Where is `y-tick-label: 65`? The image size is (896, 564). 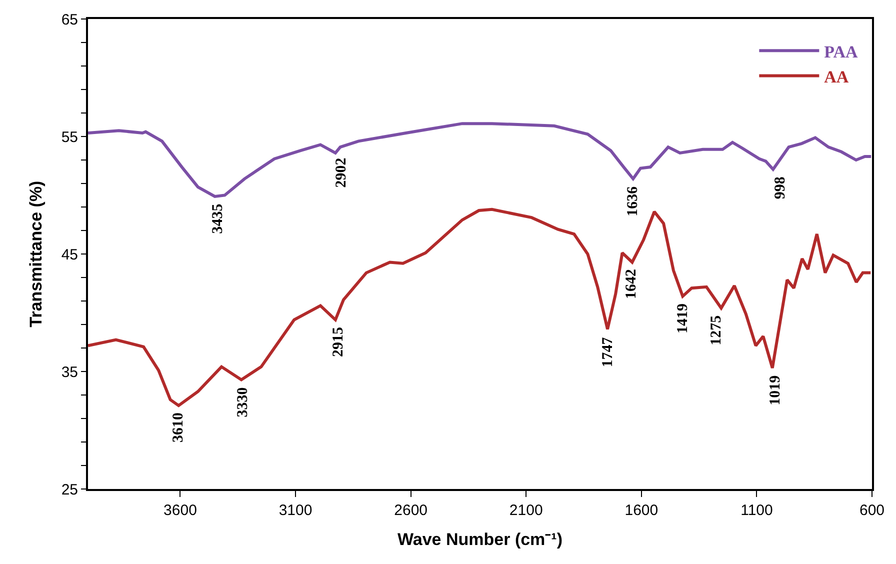
y-tick-label: 65 is located at coordinates (69, 19).